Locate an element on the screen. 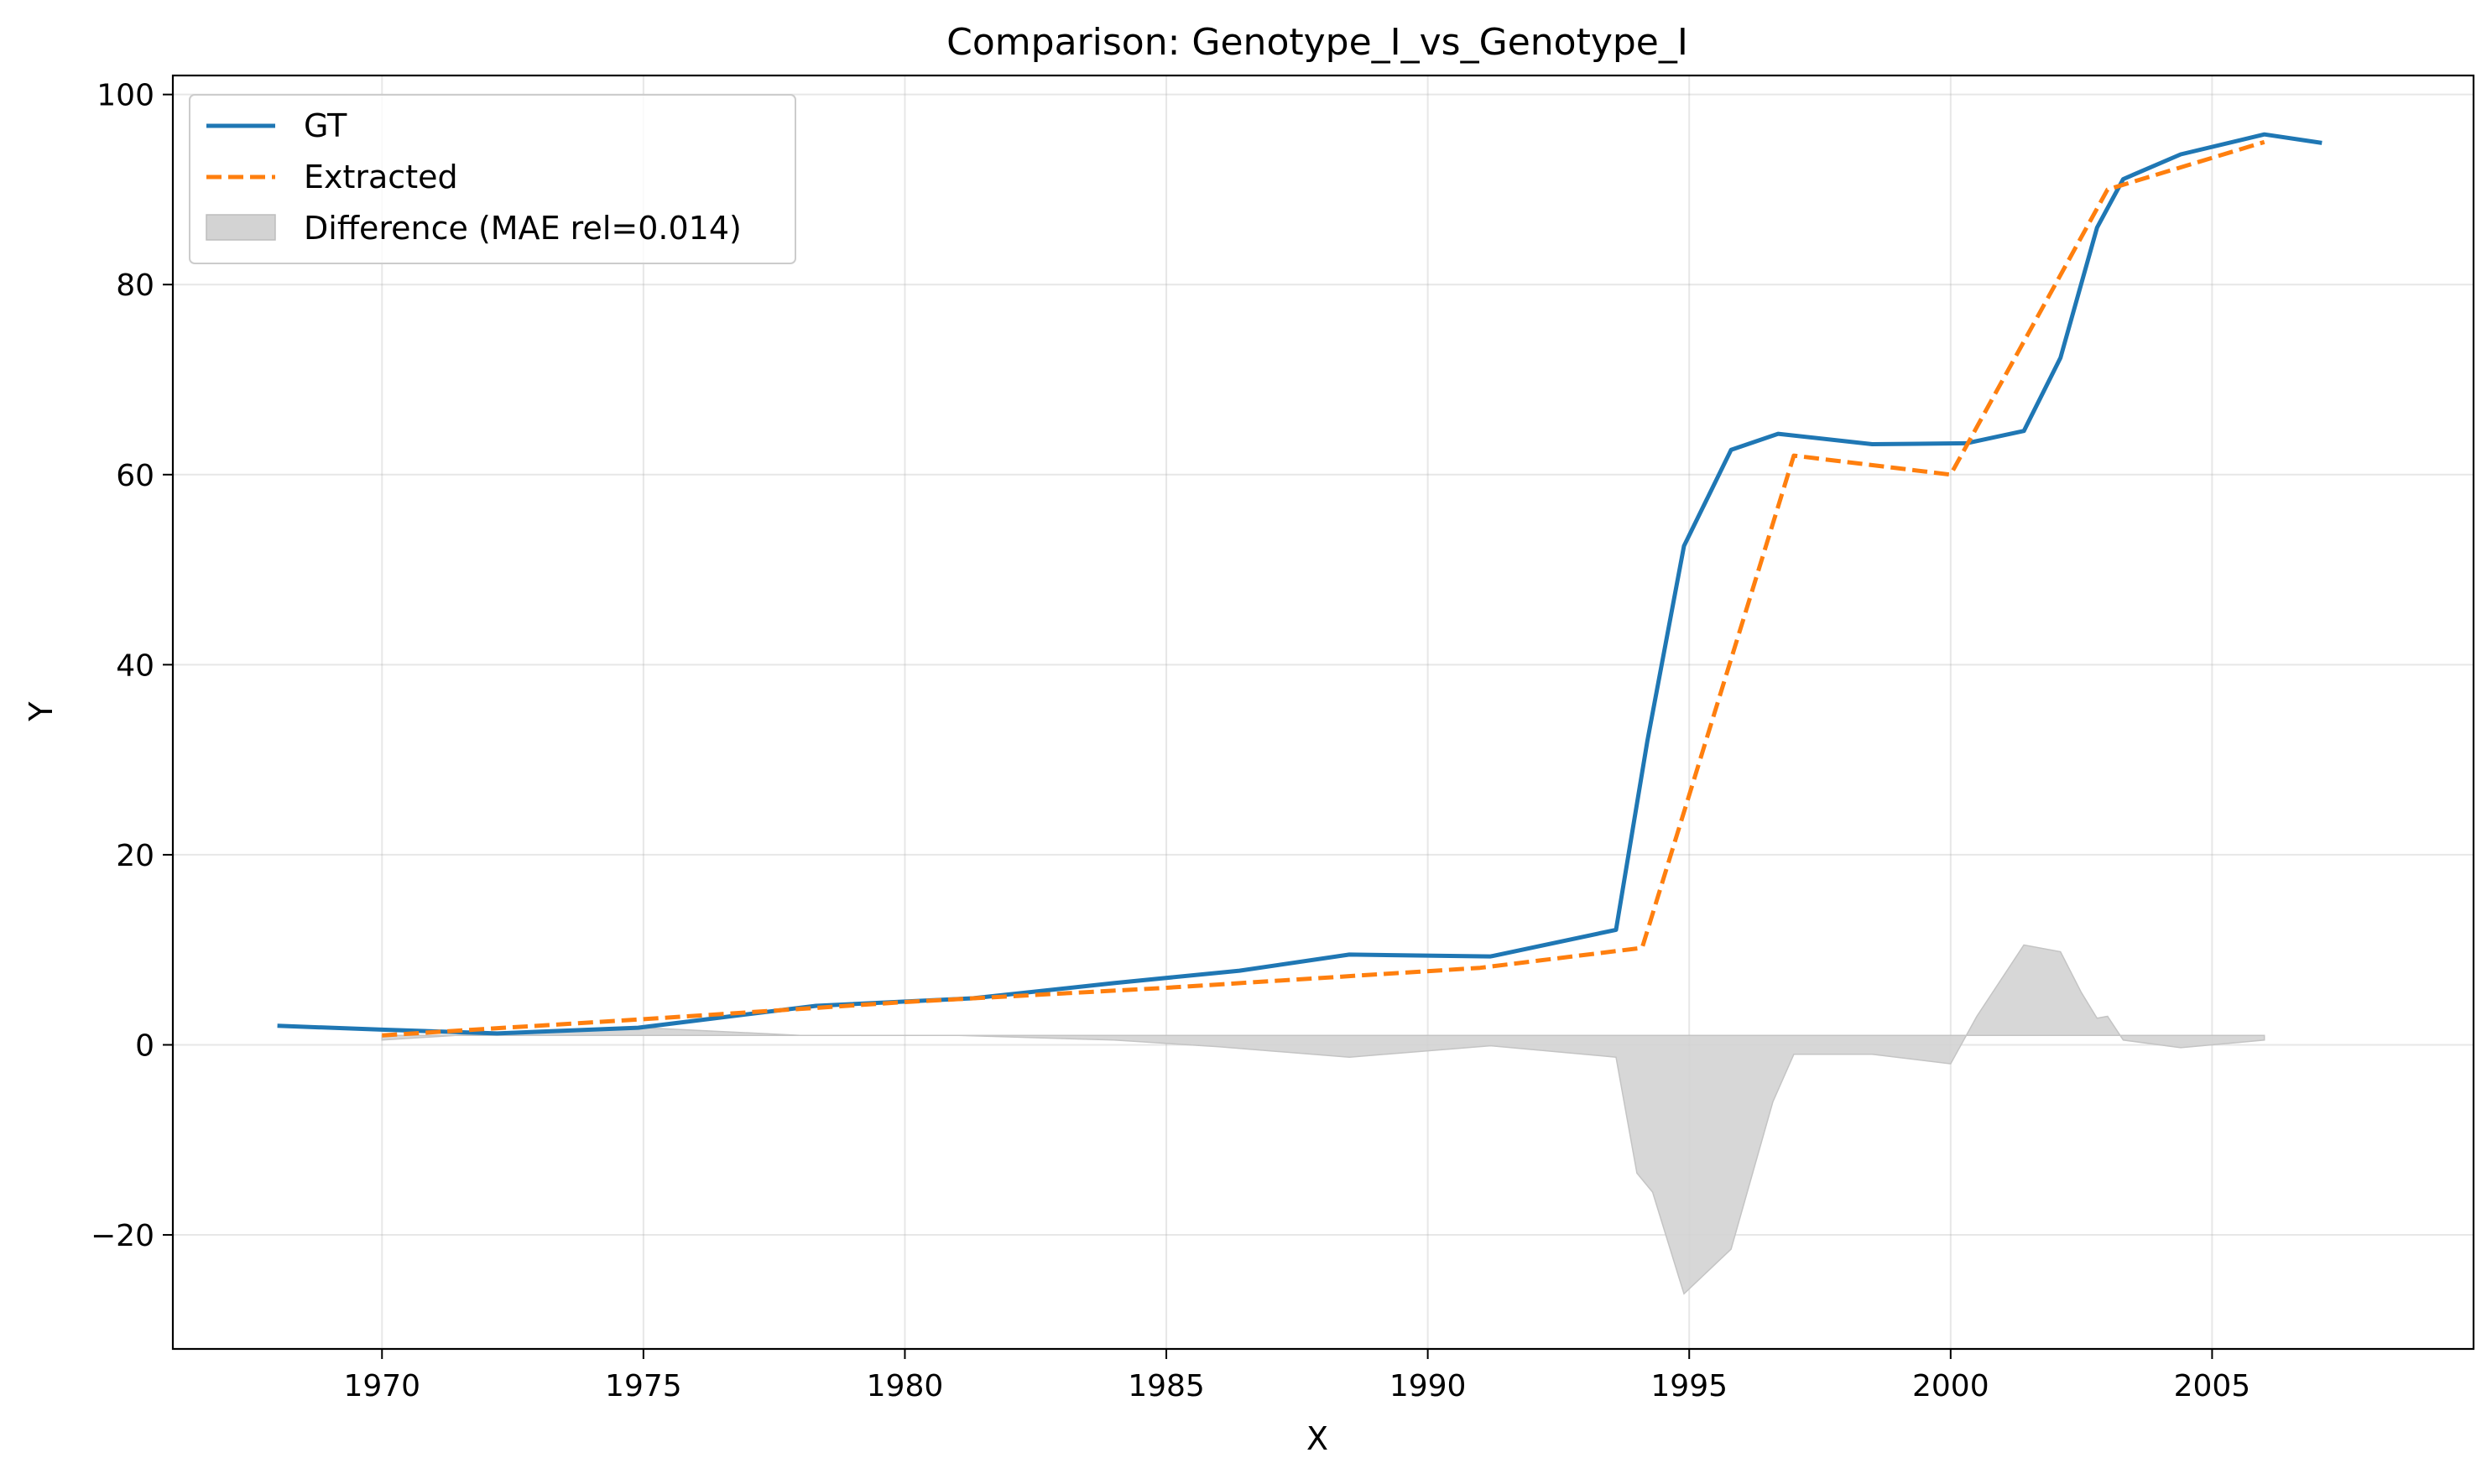 The height and width of the screenshot is (1484, 2492). x-tick-label: 2000 is located at coordinates (1950, 1386).